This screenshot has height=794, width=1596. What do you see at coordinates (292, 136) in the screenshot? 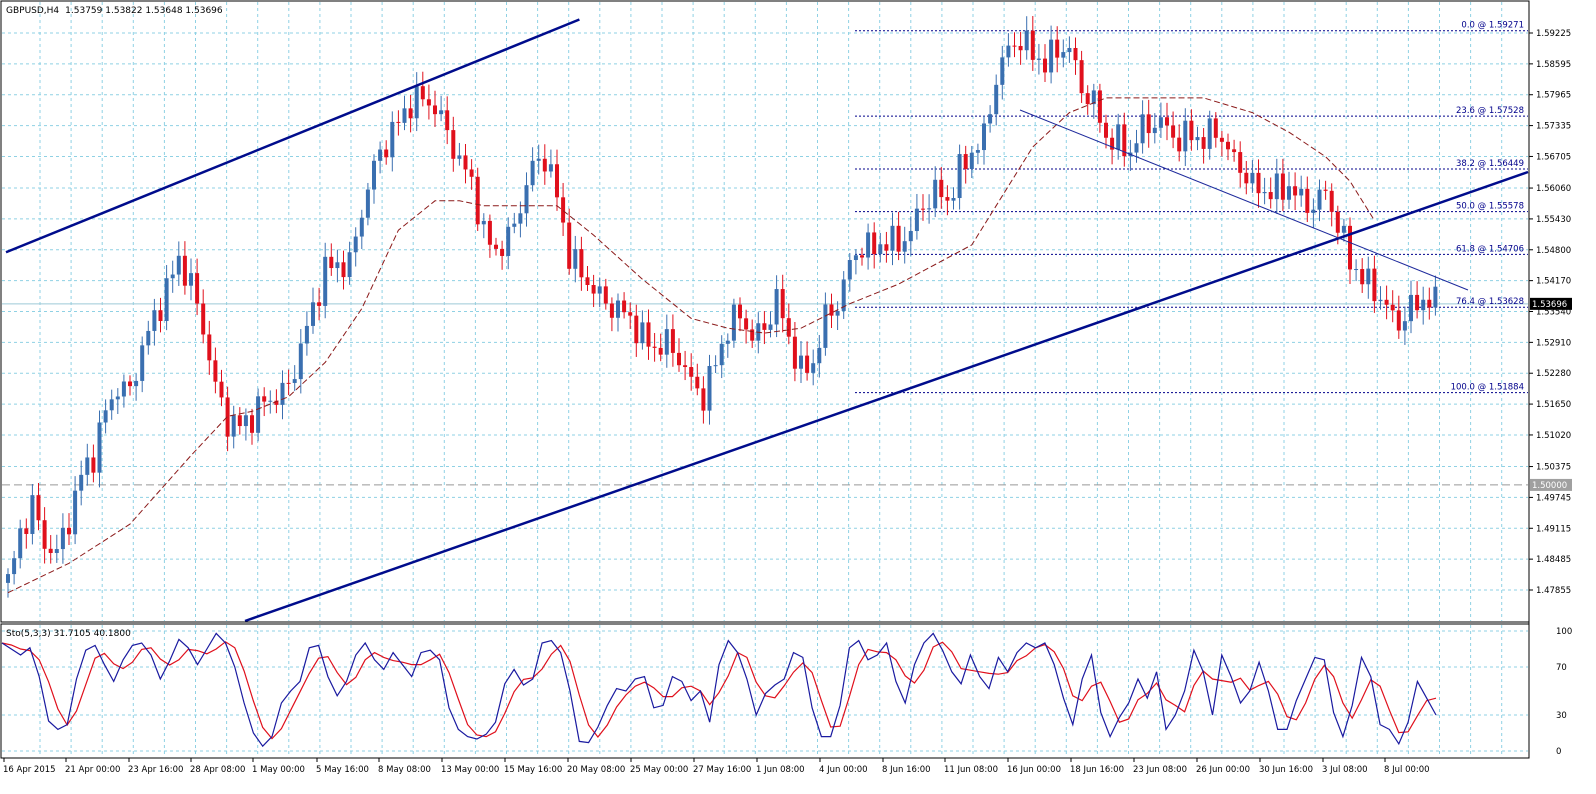
I see `channel-upper-line` at bounding box center [292, 136].